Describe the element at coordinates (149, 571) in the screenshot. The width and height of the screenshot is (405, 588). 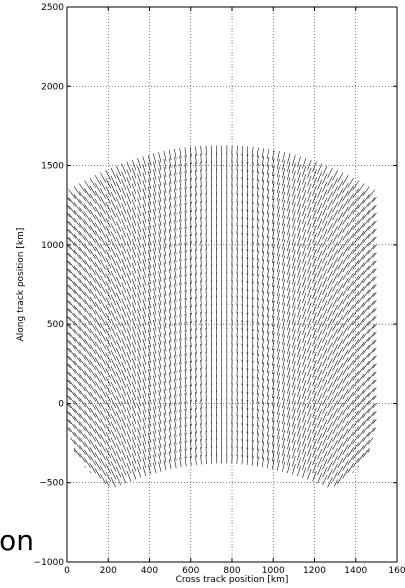
I see `x-tick-label: 400` at that location.